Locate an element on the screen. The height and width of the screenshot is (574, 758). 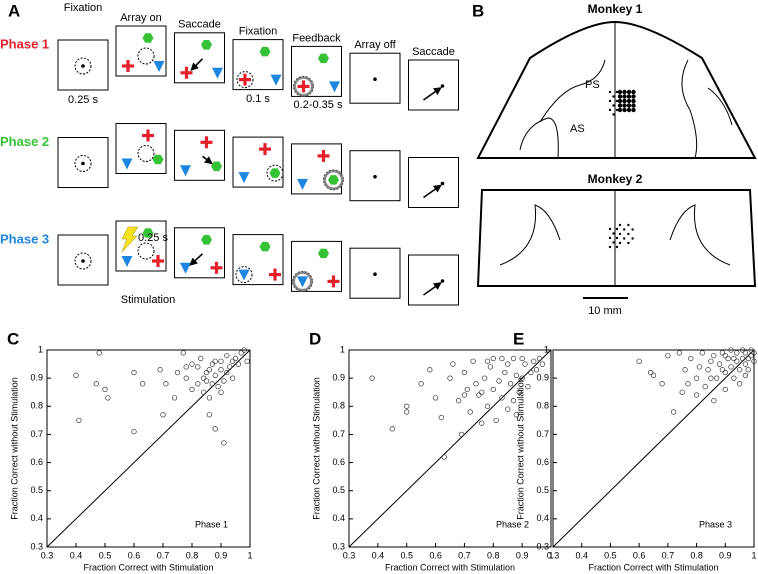
phase-label: Phase 2 is located at coordinates (24, 141).